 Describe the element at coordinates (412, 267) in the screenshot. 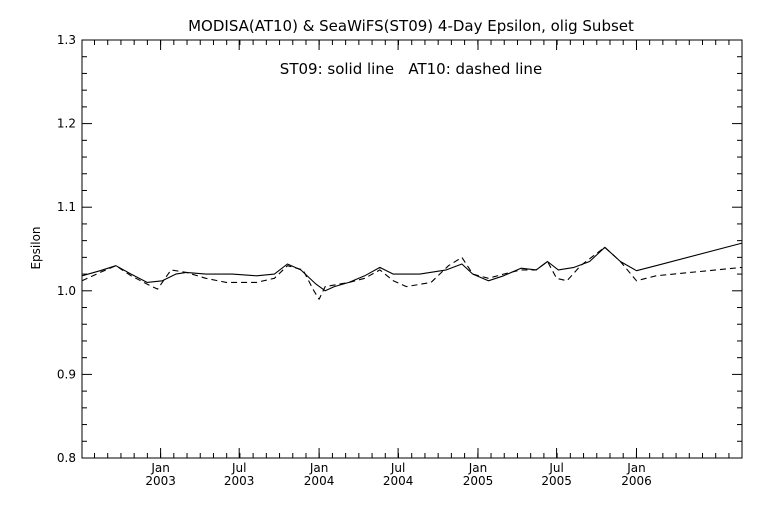

I see `series-line-st09` at that location.